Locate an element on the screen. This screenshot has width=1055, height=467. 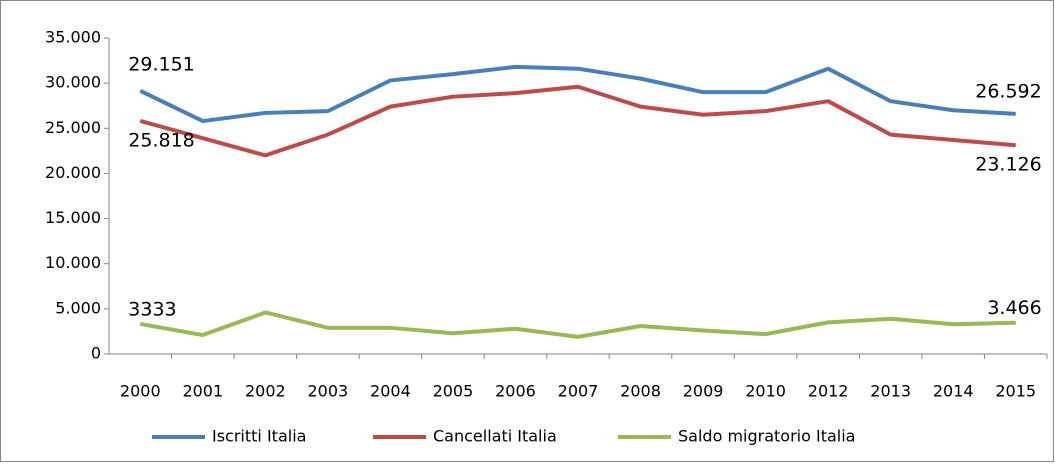
x-tick-label: 2001 is located at coordinates (202, 391).